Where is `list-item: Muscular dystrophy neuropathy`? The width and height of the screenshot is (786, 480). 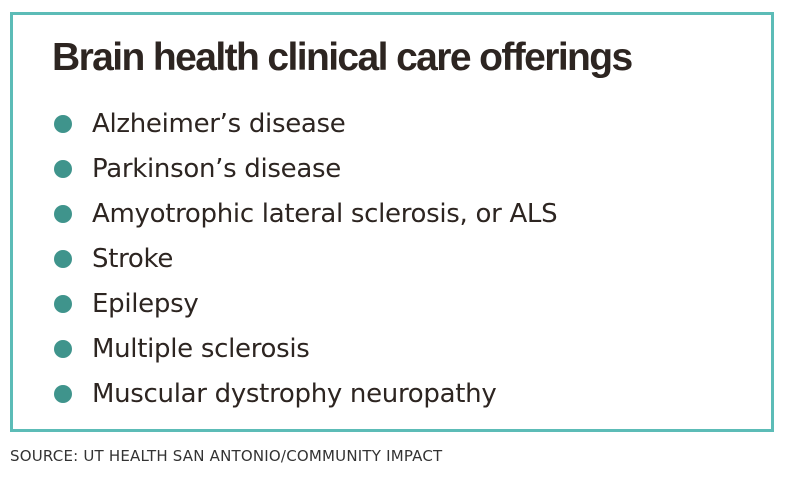
list-item: Muscular dystrophy neuropathy is located at coordinates (304, 393).